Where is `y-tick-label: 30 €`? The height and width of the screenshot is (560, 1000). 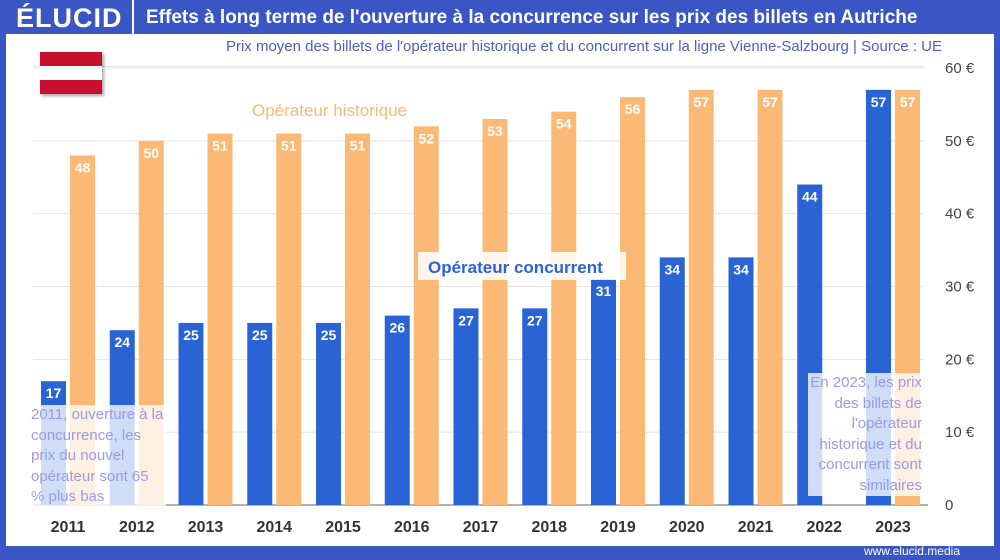 y-tick-label: 30 € is located at coordinates (960, 287).